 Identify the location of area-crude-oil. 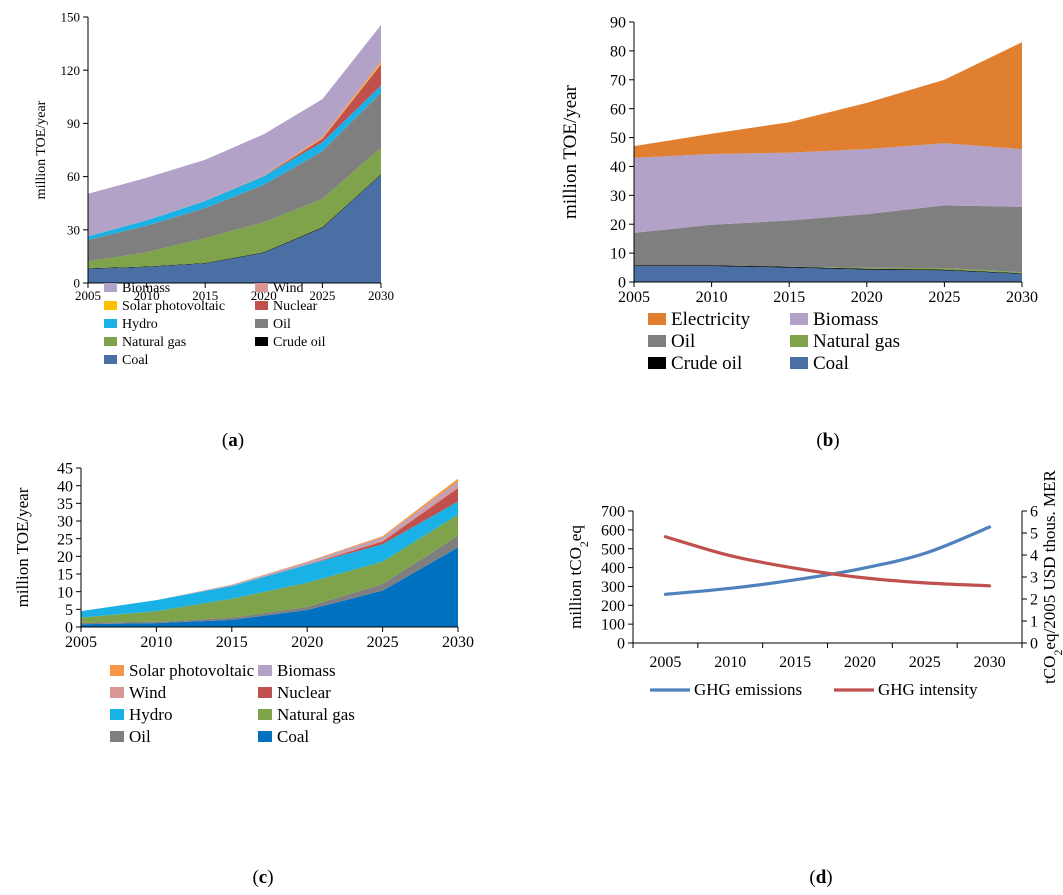
(828, 269).